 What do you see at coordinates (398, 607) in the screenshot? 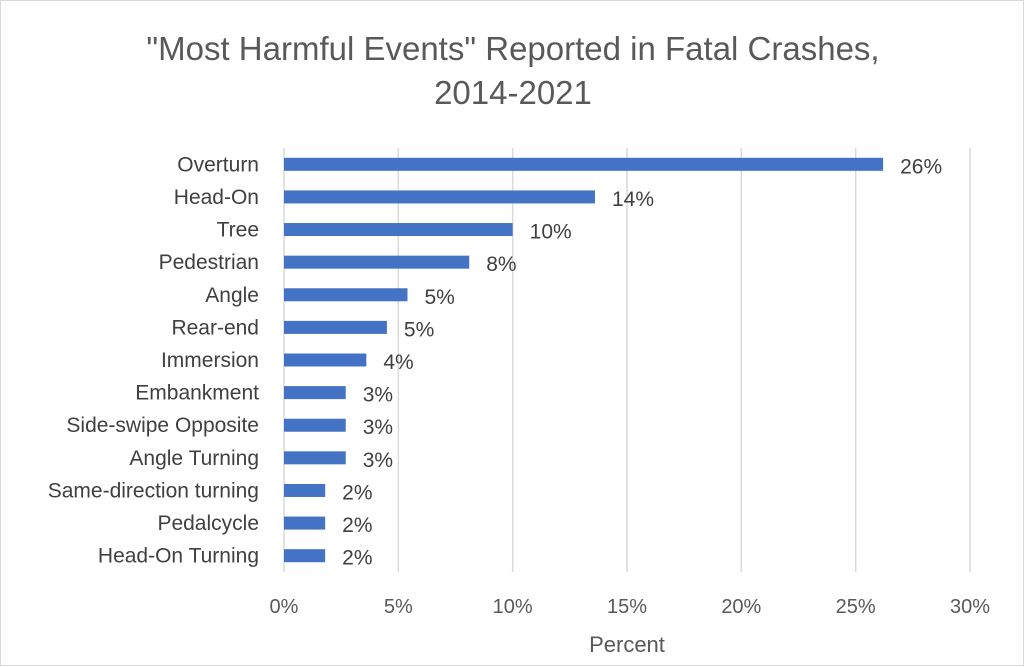
I see `x-tick-label: 5%` at bounding box center [398, 607].